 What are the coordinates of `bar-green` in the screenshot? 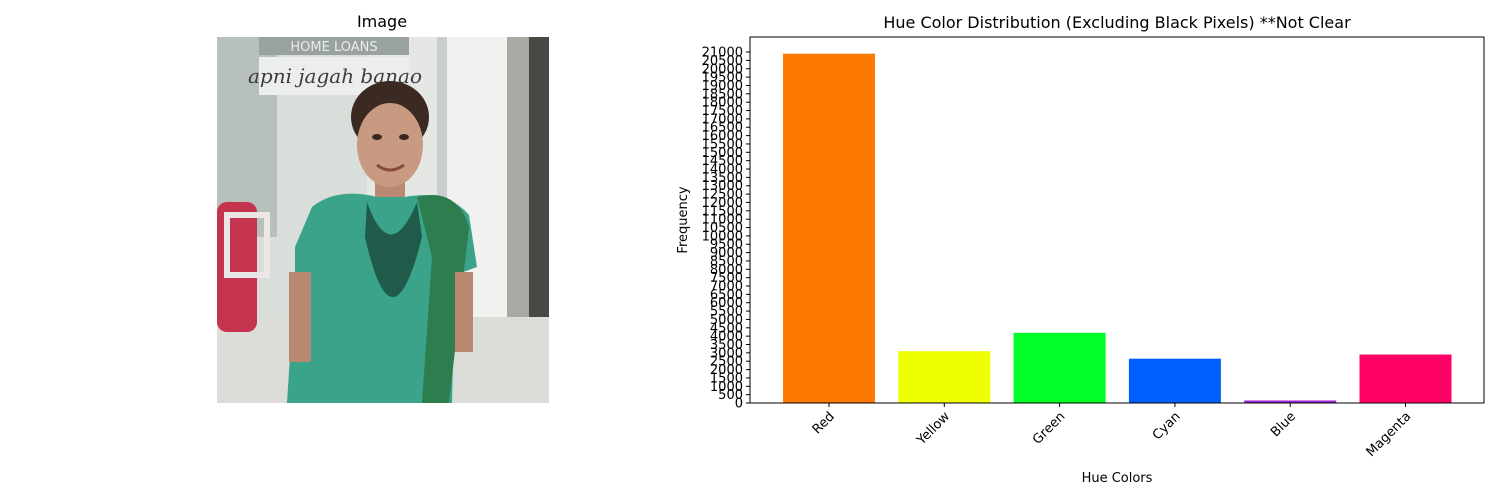 It's located at (1059, 367).